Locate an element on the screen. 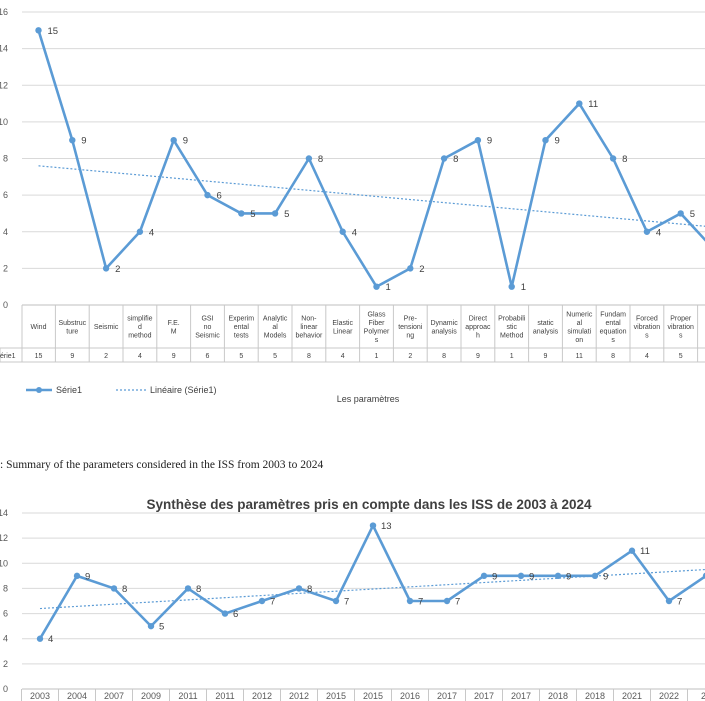 This screenshot has height=701, width=705. y-tick-label: 4 is located at coordinates (5, 639).